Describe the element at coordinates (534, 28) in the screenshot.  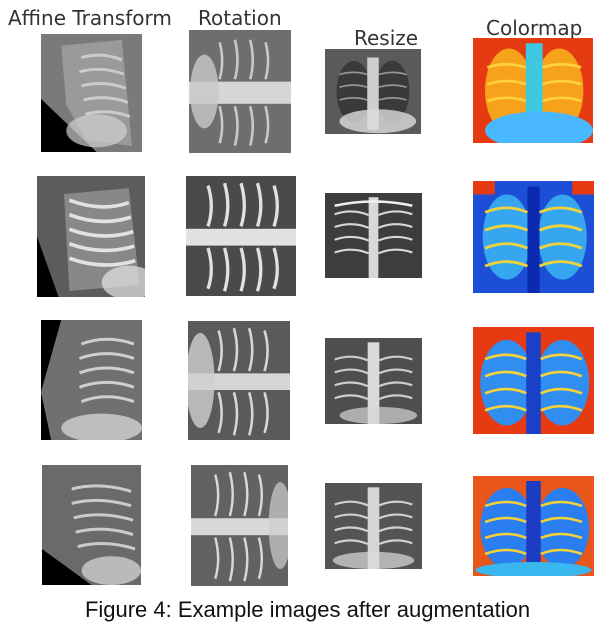
I see `column-title-colormap: Colormap` at that location.